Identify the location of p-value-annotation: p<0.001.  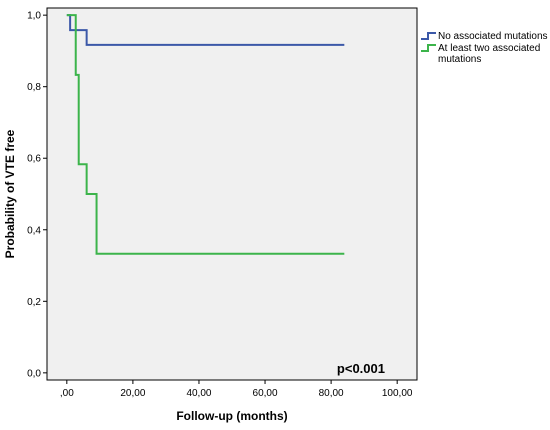
(361, 368).